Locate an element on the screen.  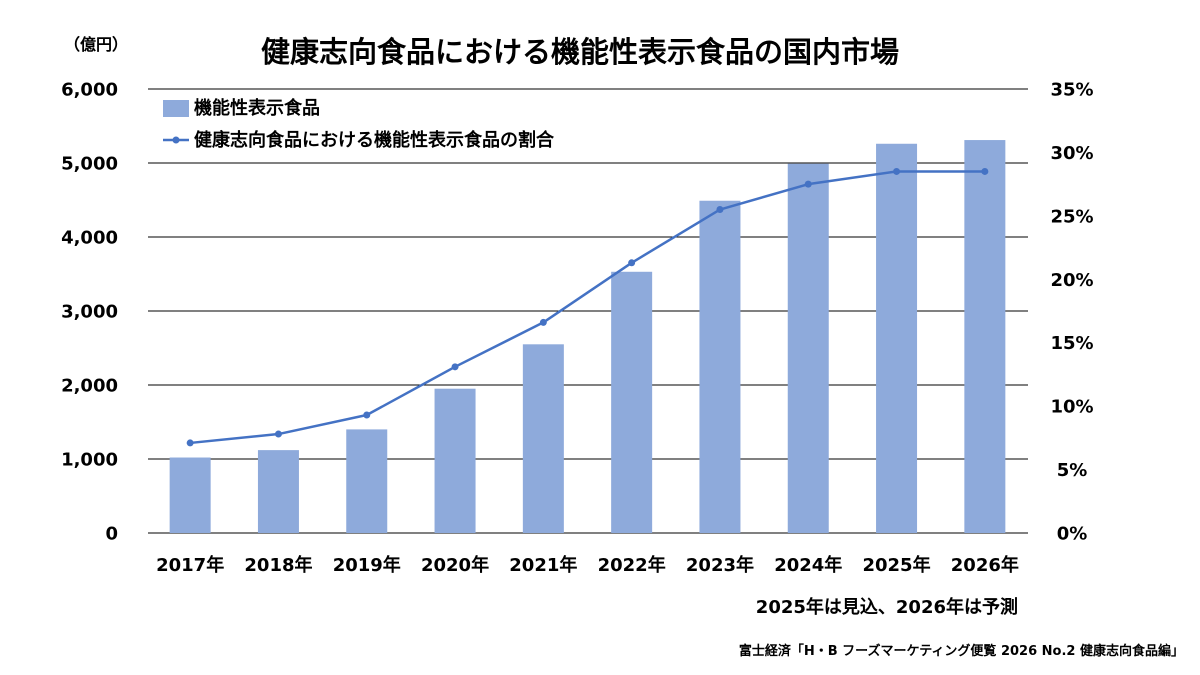
x-tick-label: 2018年 is located at coordinates (278, 565).